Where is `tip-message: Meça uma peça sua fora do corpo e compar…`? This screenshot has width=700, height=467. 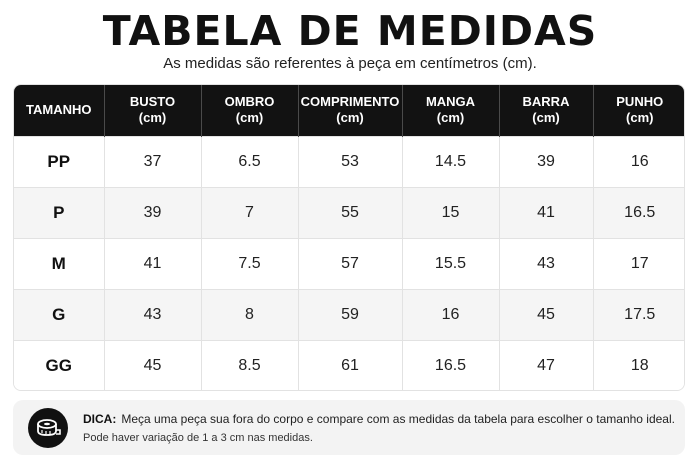 tip-message: Meça uma peça sua fora do corpo e compar… is located at coordinates (398, 419).